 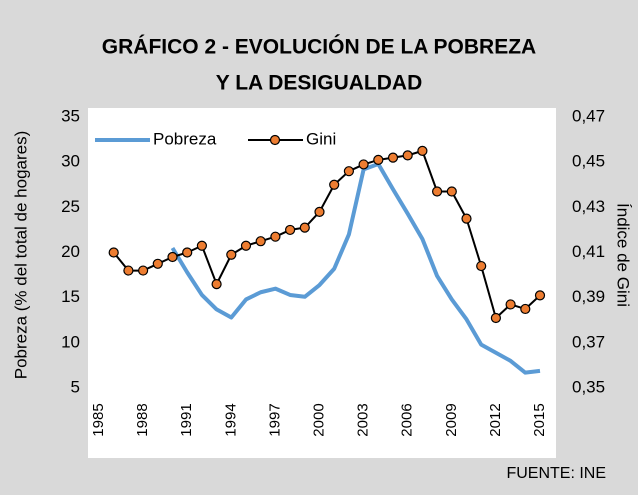 What do you see at coordinates (363, 419) in the screenshot?
I see `x-tick-label: 2003` at bounding box center [363, 419].